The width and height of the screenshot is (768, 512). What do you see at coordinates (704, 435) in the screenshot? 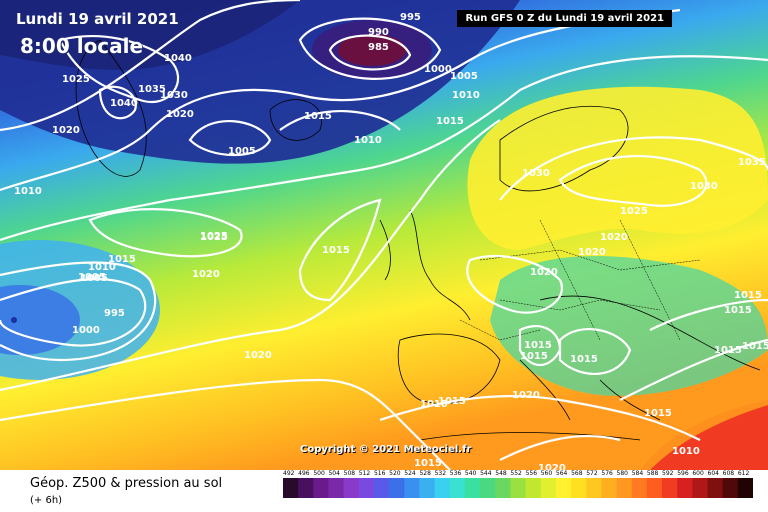
I see `southeast-warm-zone` at bounding box center [704, 435].